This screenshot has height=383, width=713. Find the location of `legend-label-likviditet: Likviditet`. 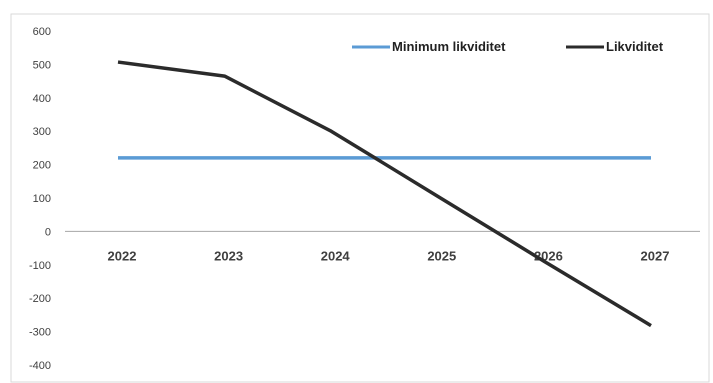

legend-label-likviditet: Likviditet is located at coordinates (635, 46).